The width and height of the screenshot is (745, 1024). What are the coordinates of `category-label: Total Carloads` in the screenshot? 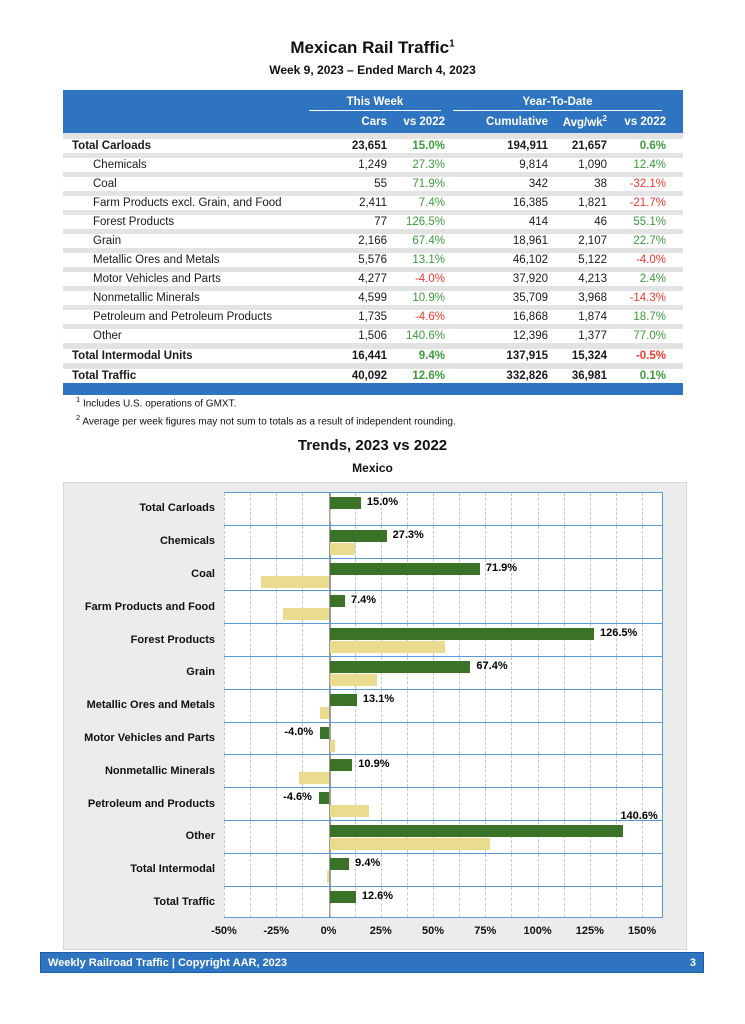 It's located at (177, 508).